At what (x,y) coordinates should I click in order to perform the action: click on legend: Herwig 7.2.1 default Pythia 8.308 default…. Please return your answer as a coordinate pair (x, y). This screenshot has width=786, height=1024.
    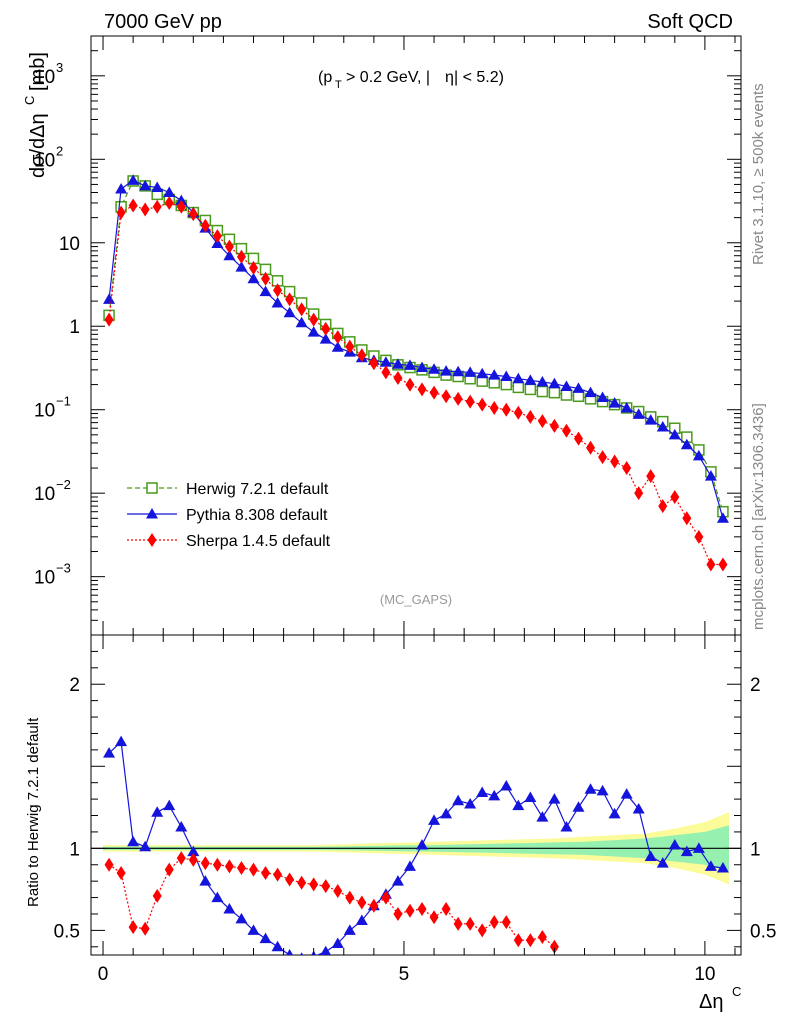
    Looking at the image, I should click on (229, 515).